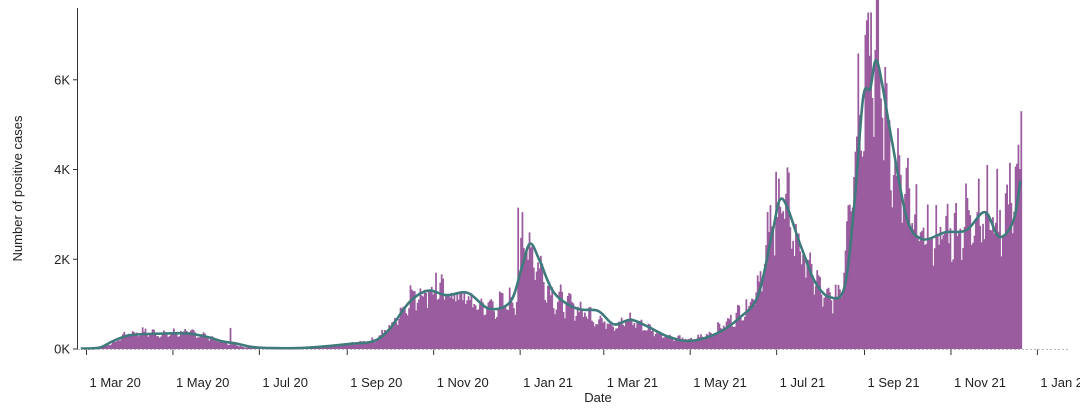  I want to click on y-axis-title: Number of positive cases, so click(17, 188).